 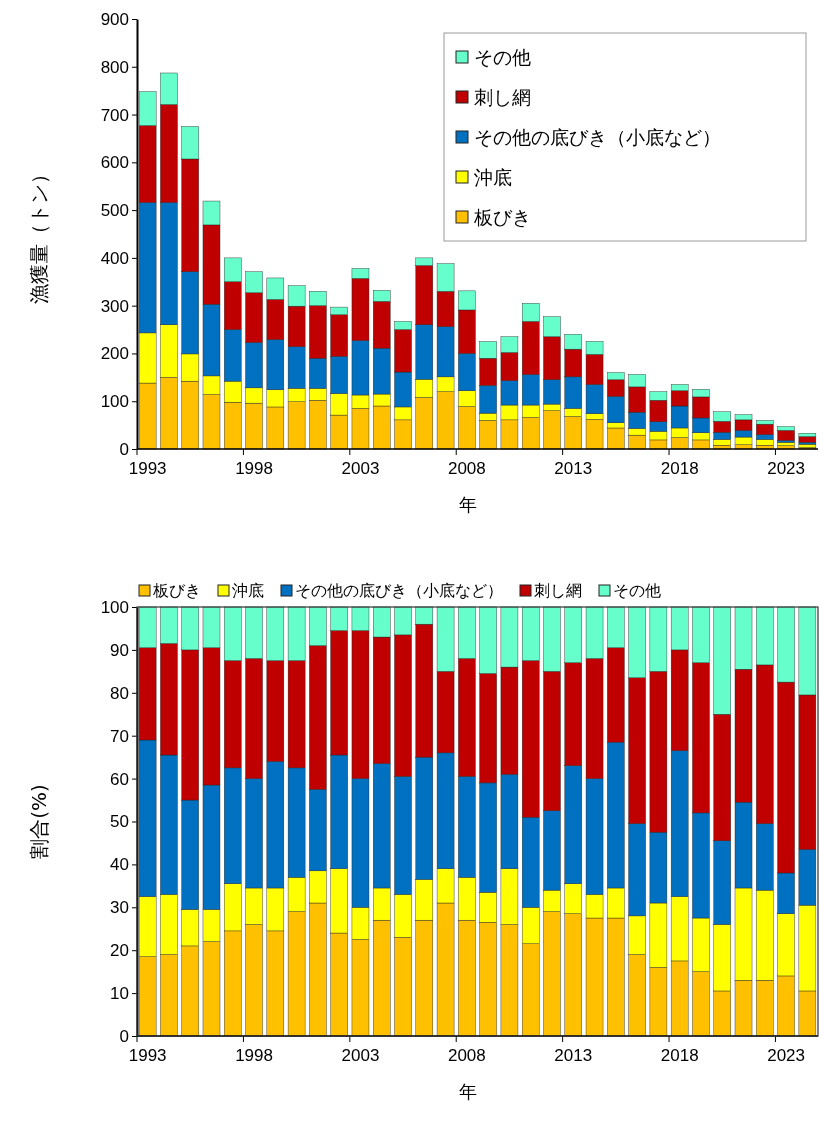 I want to click on y-tick-label: 500, so click(x=114, y=211).